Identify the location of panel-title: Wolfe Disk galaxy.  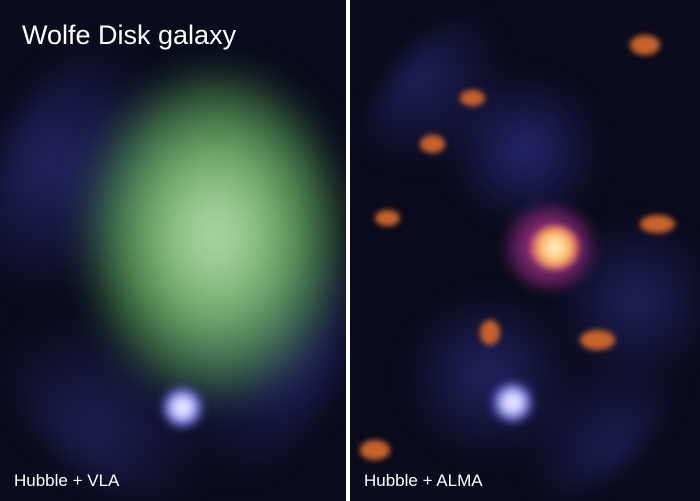
(129, 35).